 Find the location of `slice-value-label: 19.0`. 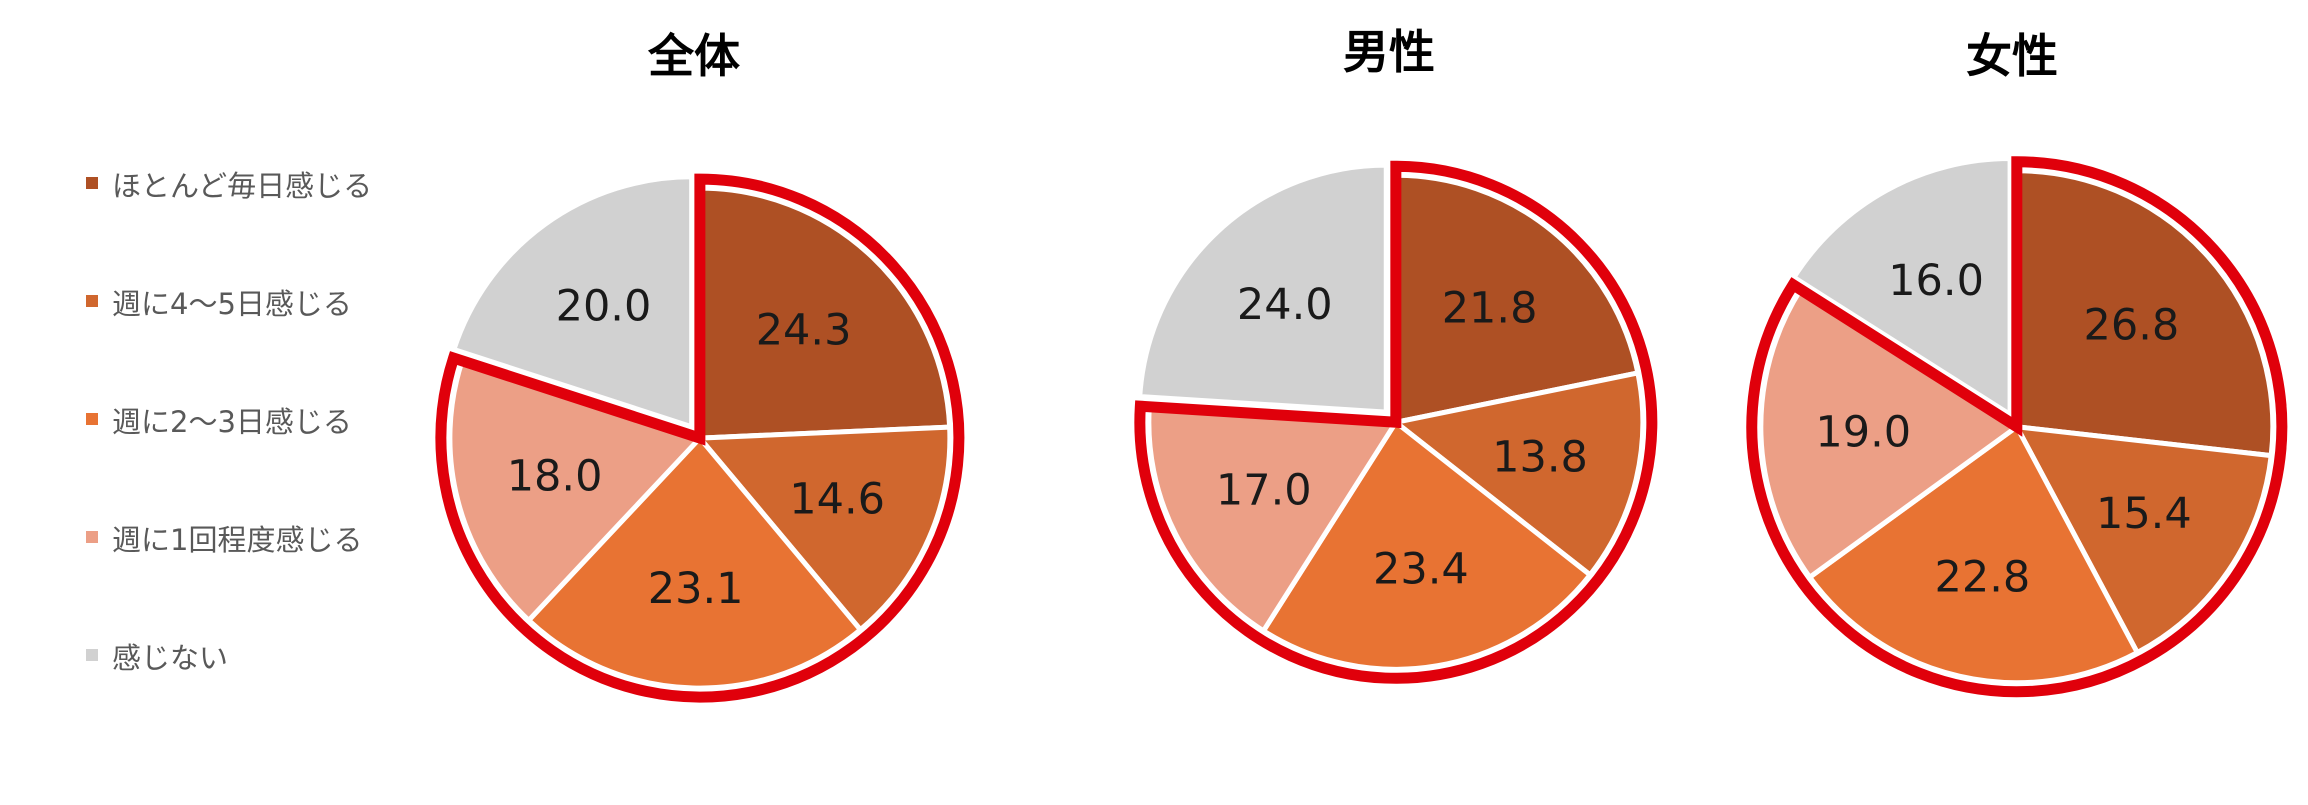

slice-value-label: 19.0 is located at coordinates (1863, 433).